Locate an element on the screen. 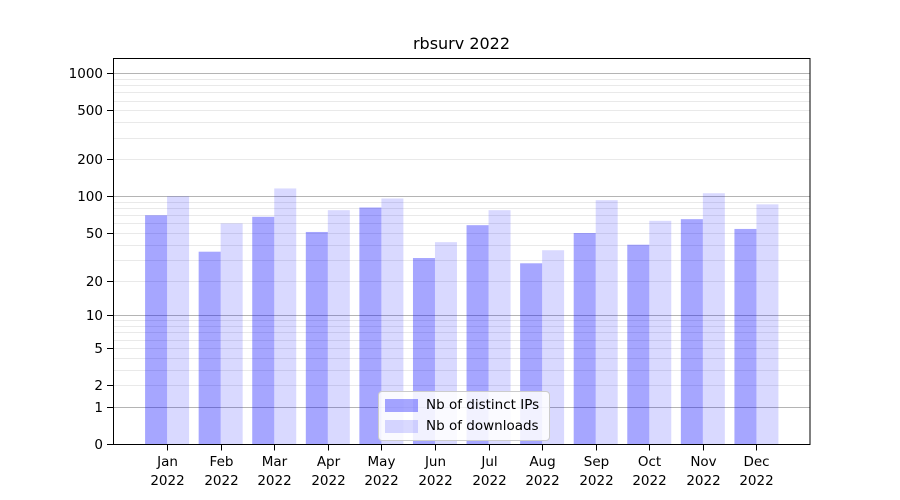 Image resolution: width=900 pixels, height=500 pixels. legend-label-downloads: Nb of downloads is located at coordinates (482, 426).